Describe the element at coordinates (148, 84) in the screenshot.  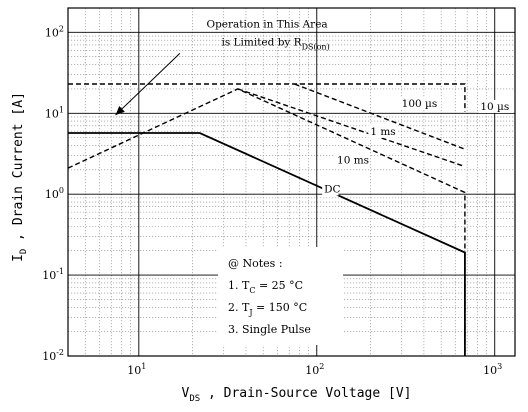
I see `annotation-arrow-line` at that location.